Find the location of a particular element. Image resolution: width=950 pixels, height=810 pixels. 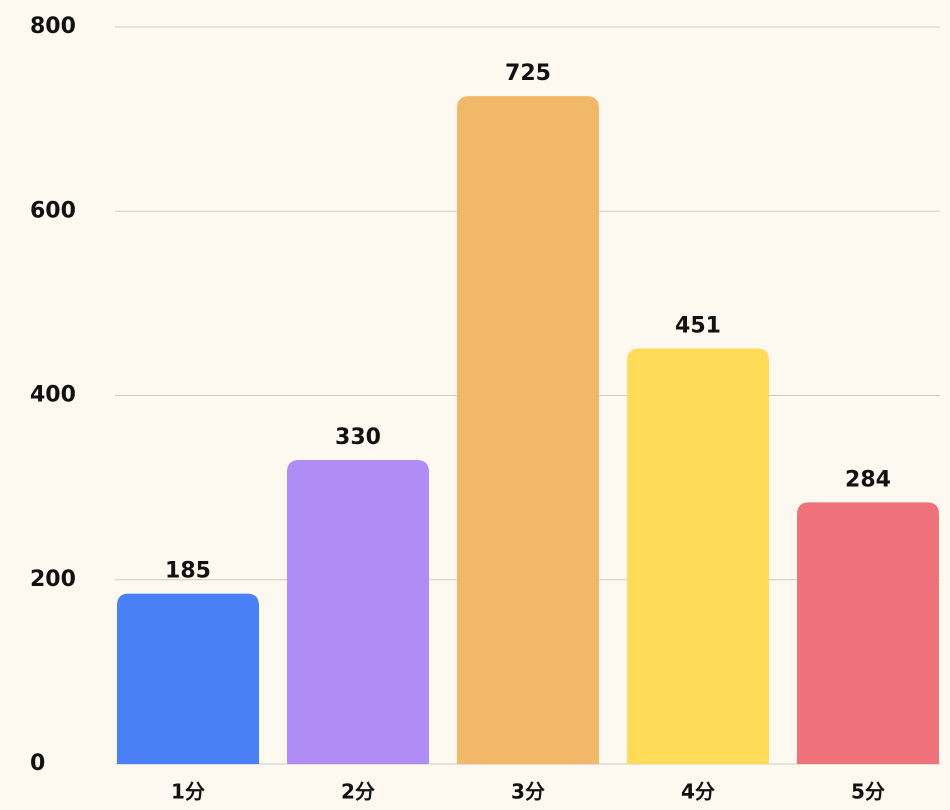

x-tick-label: 4分 is located at coordinates (698, 792).